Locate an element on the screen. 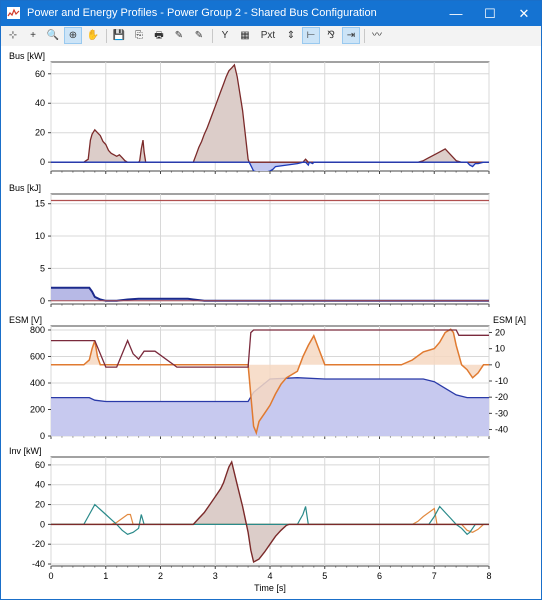  x-tick-label: 5 is located at coordinates (324, 576).